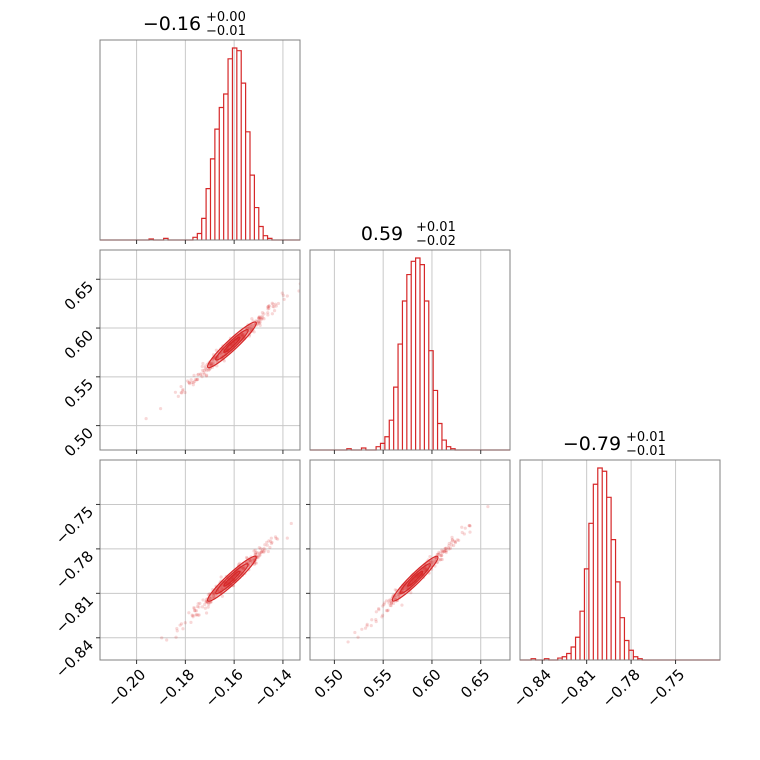 The width and height of the screenshot is (760, 760). I want to click on title-median: −0.16, so click(172, 24).